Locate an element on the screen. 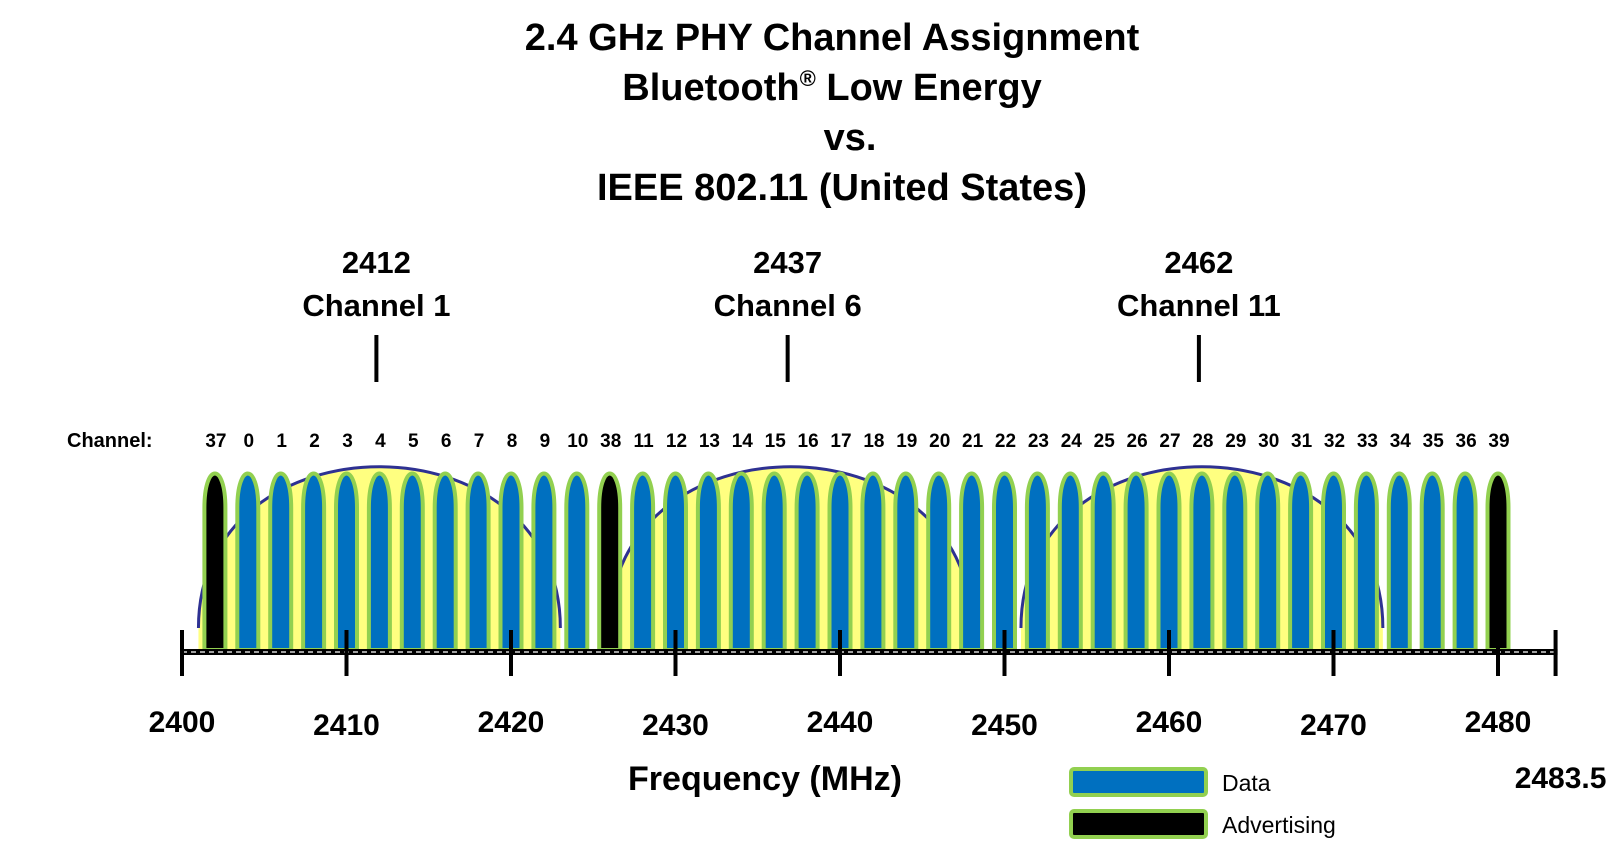 The height and width of the screenshot is (843, 1610). title-line-2: Bluetooth® Low Energy is located at coordinates (831, 87).